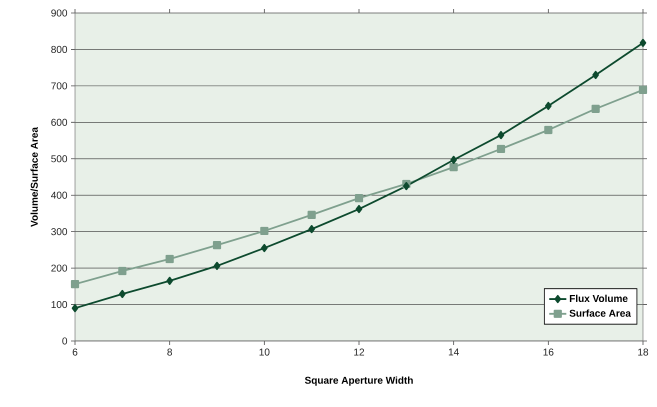 The image size is (657, 407). I want to click on x-axis-title: Square Aperture Width, so click(358, 381).